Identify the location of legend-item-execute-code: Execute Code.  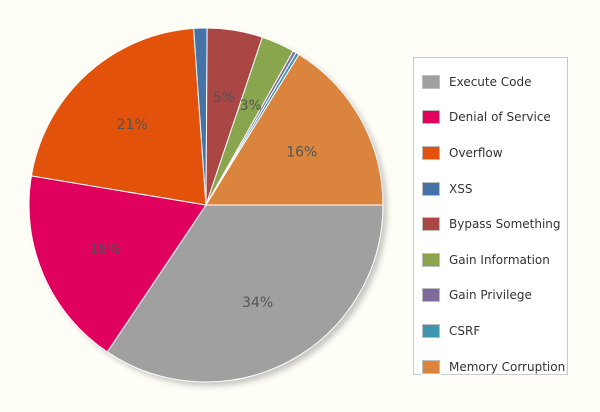
(494, 82).